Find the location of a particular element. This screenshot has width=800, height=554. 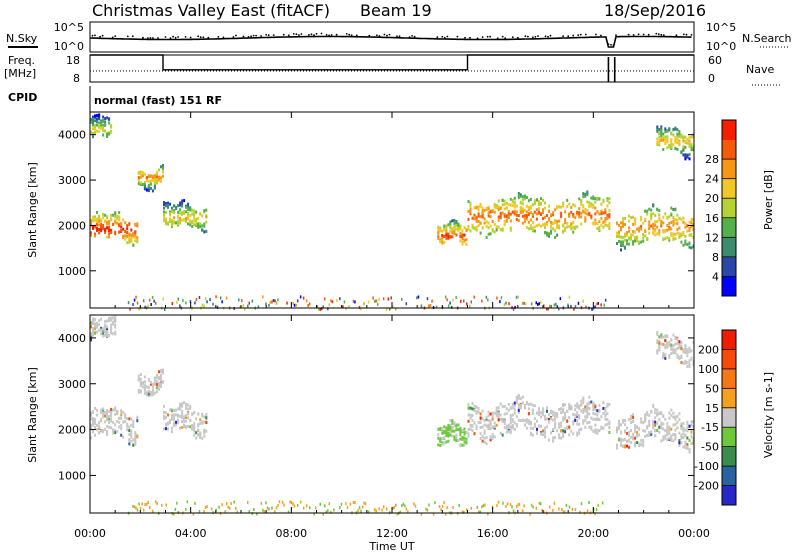

velocity-ylabel: Slant Range [km] is located at coordinates (32, 415).